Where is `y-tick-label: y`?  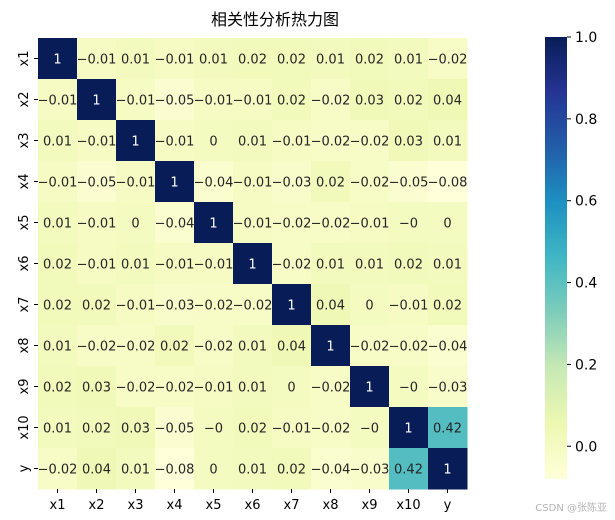
y-tick-label: y is located at coordinates (24, 468).